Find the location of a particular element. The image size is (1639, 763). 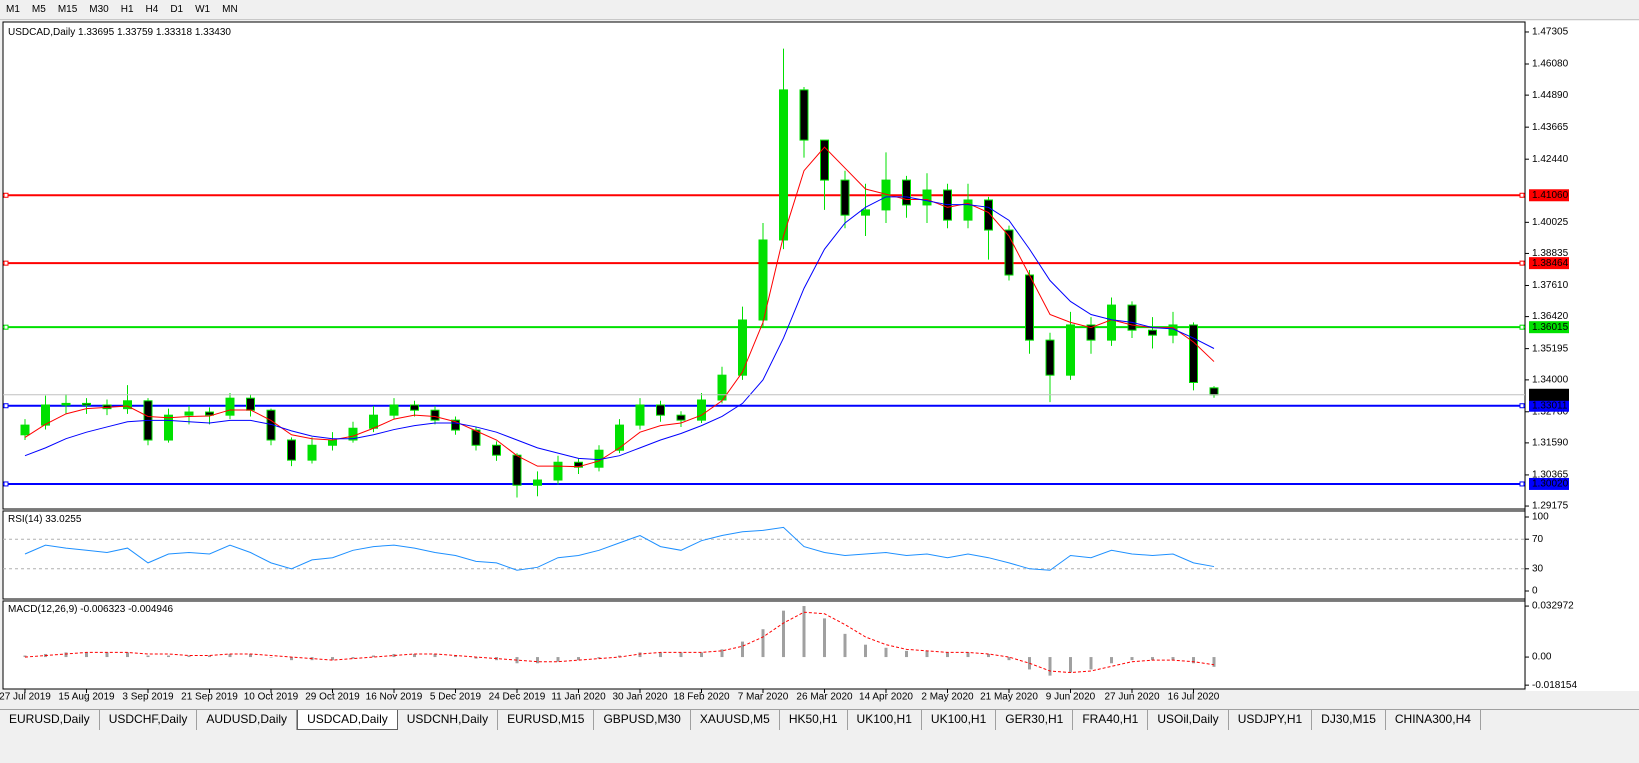

x-tick-label: 21 Sep 2019 is located at coordinates (209, 697).